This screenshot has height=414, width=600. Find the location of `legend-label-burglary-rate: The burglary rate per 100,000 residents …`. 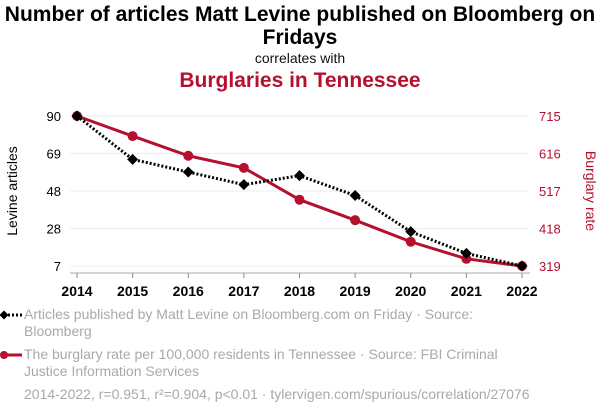

legend-label-burglary-rate: The burglary rate per 100,000 residents … is located at coordinates (261, 362).